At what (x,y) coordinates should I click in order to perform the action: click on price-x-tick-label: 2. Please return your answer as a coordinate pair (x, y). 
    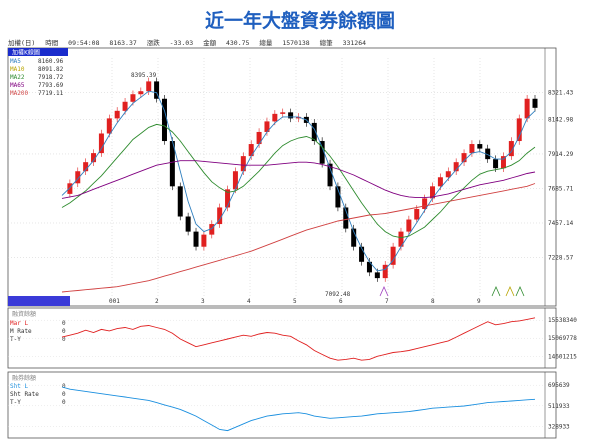
    Looking at the image, I should click on (157, 301).